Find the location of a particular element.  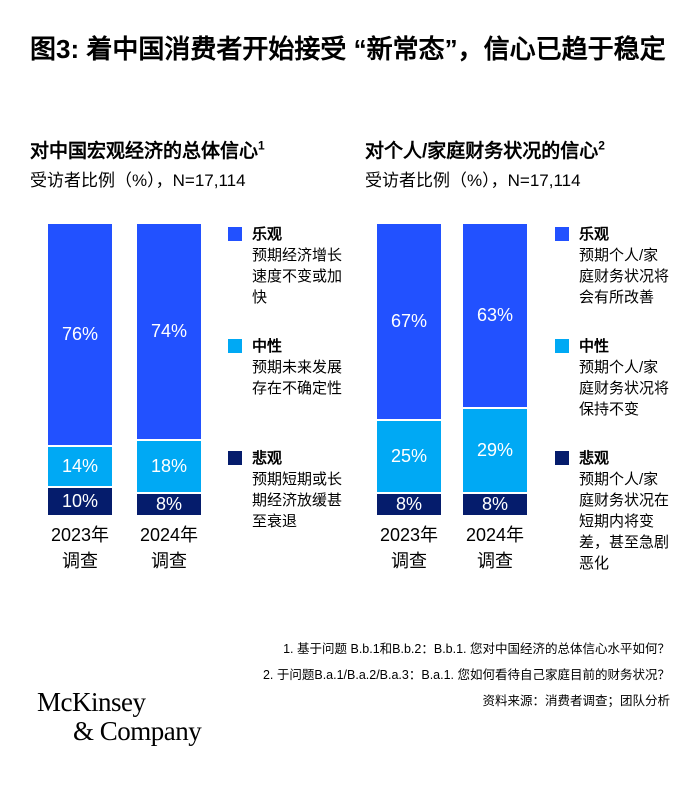

legend-item: 中性预期个人/家庭财务状况将保持不变 is located at coordinates (613, 378).